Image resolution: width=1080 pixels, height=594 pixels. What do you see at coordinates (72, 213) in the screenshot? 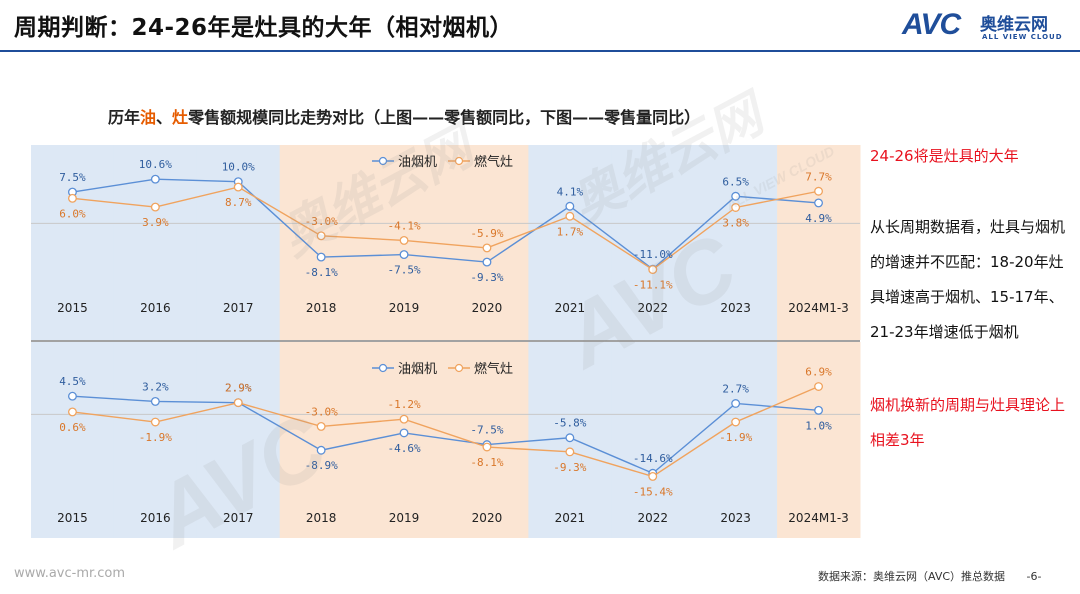
I see `data-label-stove: 6.0%` at bounding box center [72, 213].